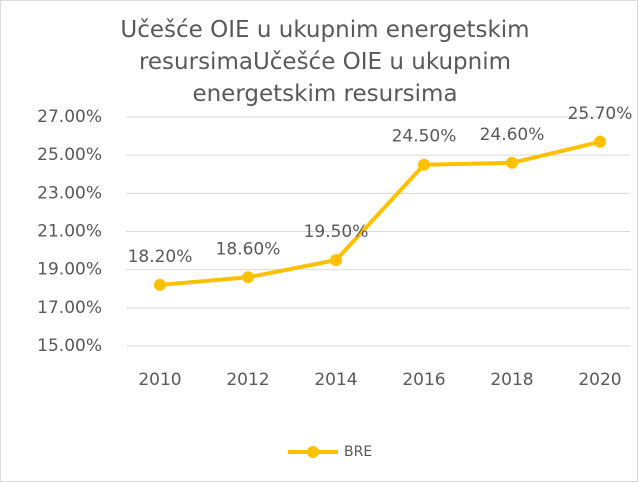 This screenshot has width=639, height=483. What do you see at coordinates (599, 380) in the screenshot?
I see `x-tick-label: 2020` at bounding box center [599, 380].